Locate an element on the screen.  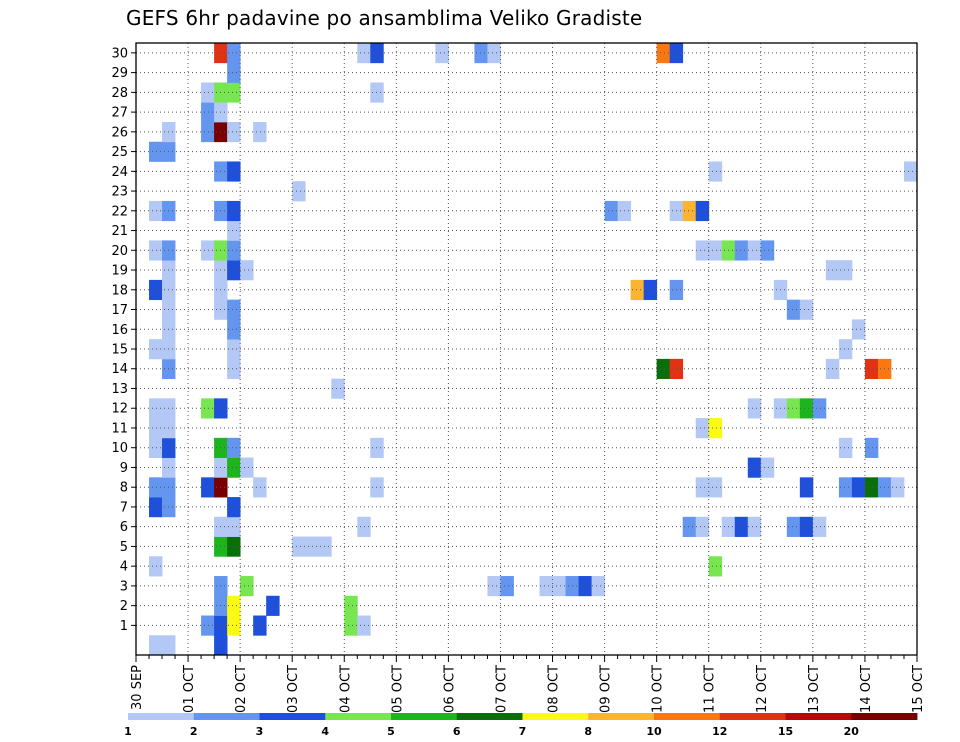
y-tick-label: 17 is located at coordinates (119, 310).